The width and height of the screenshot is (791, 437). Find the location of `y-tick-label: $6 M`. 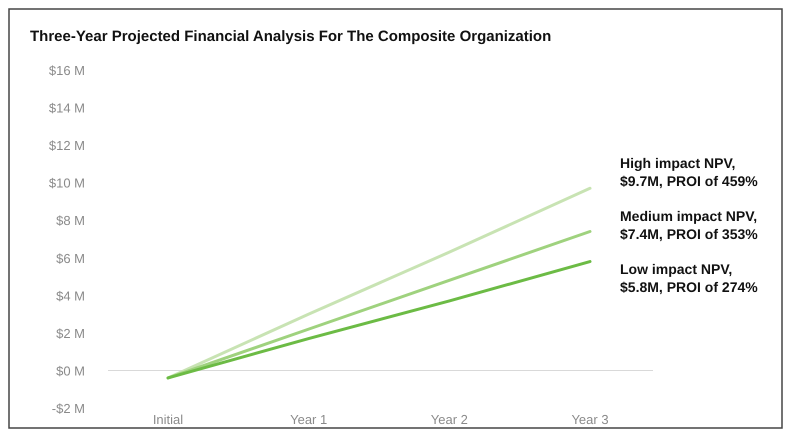

y-tick-label: $6 M is located at coordinates (70, 258).